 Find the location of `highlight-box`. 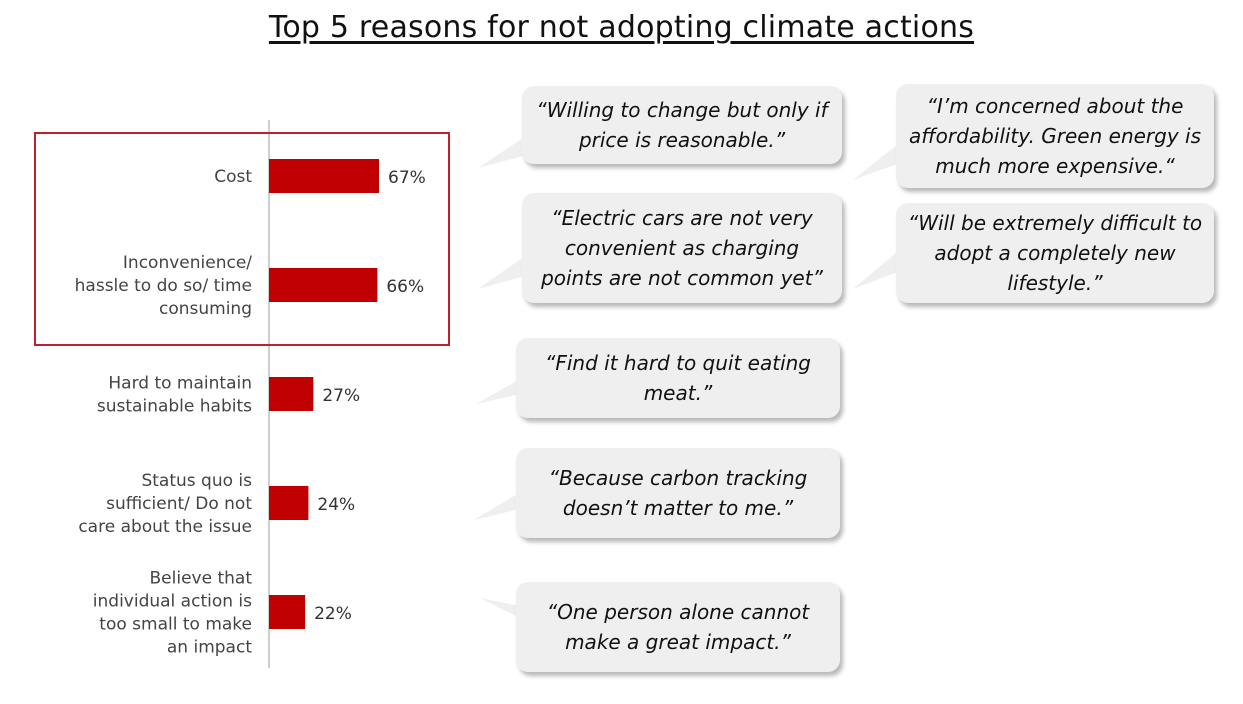

highlight-box is located at coordinates (242, 239).